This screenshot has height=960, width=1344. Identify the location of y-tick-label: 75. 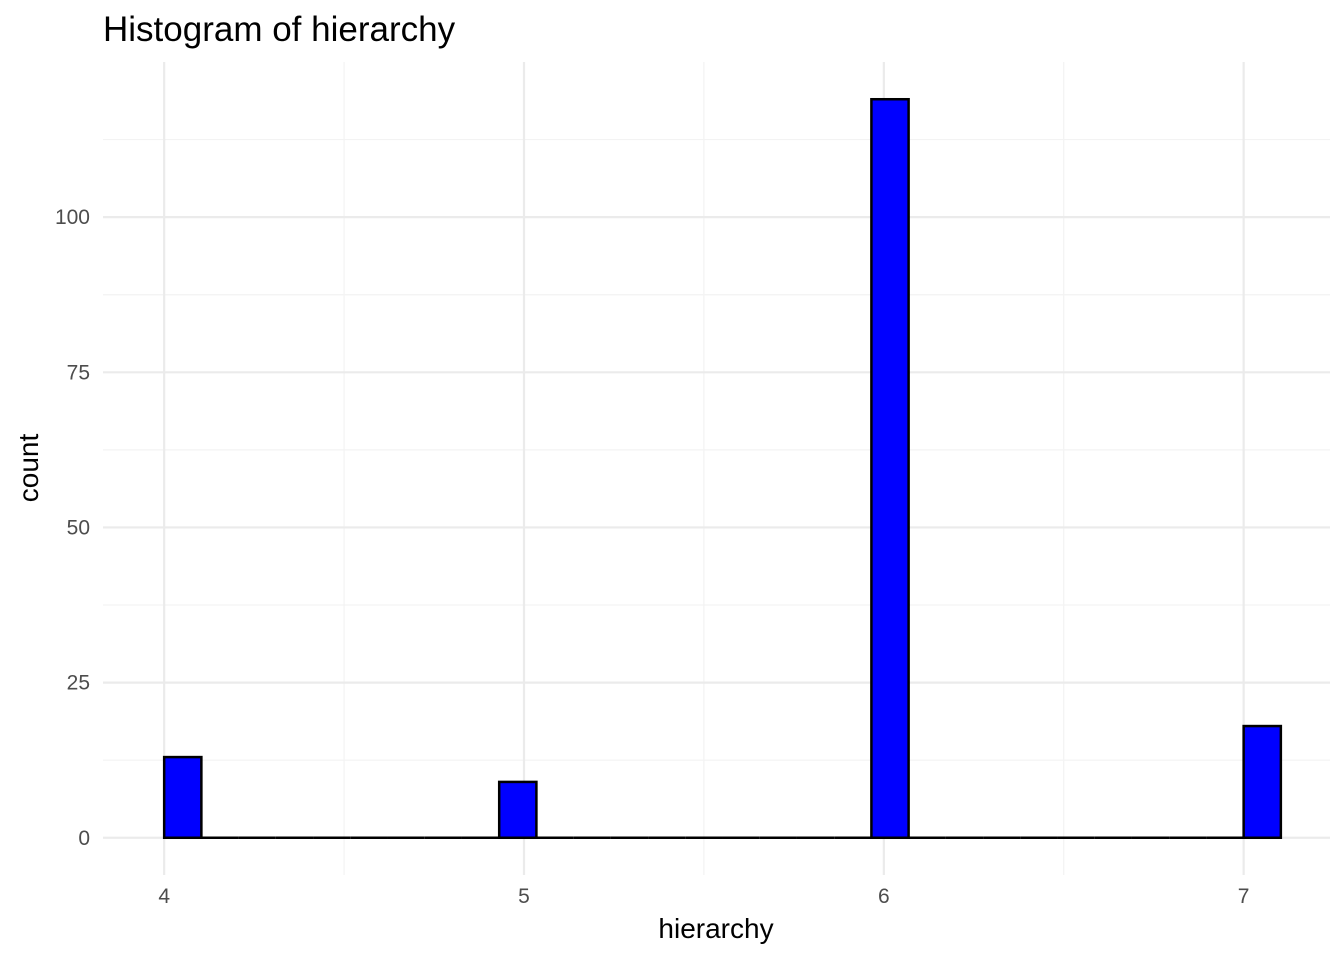
(78, 372).